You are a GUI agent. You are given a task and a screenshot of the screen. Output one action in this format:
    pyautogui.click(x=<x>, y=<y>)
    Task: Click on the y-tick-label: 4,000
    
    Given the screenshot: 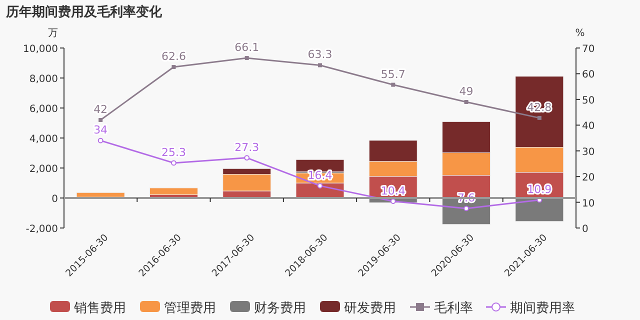 What is the action you would take?
    pyautogui.click(x=43, y=139)
    